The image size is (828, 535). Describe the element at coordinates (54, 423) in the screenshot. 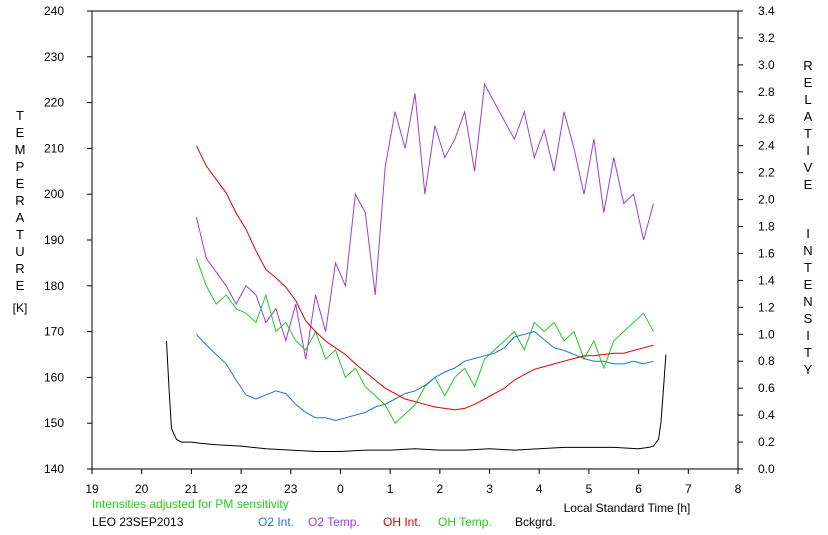

I see `y-left-tick-label: 150` at that location.